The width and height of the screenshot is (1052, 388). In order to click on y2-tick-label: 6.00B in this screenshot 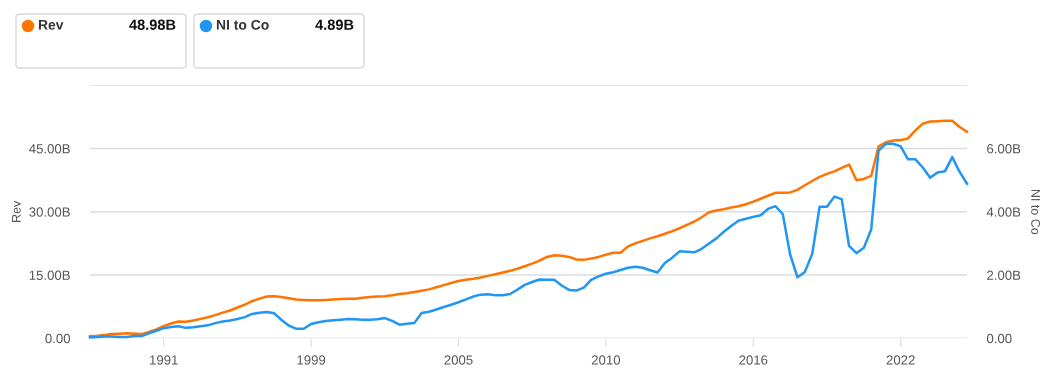, I will do `click(1004, 149)`.